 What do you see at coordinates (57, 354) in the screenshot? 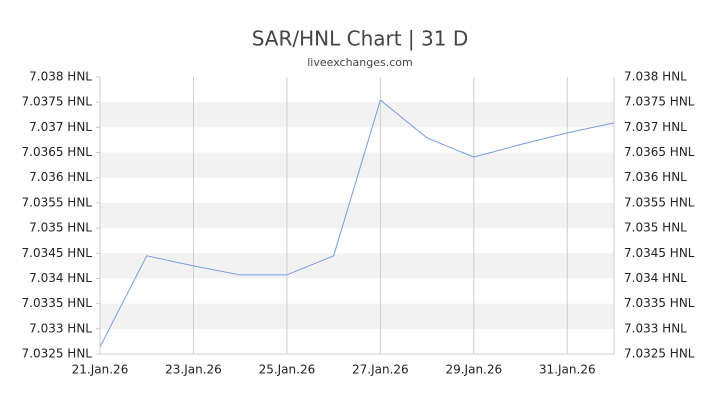
I see `y-tick-label: 7.0325 HNL` at bounding box center [57, 354].